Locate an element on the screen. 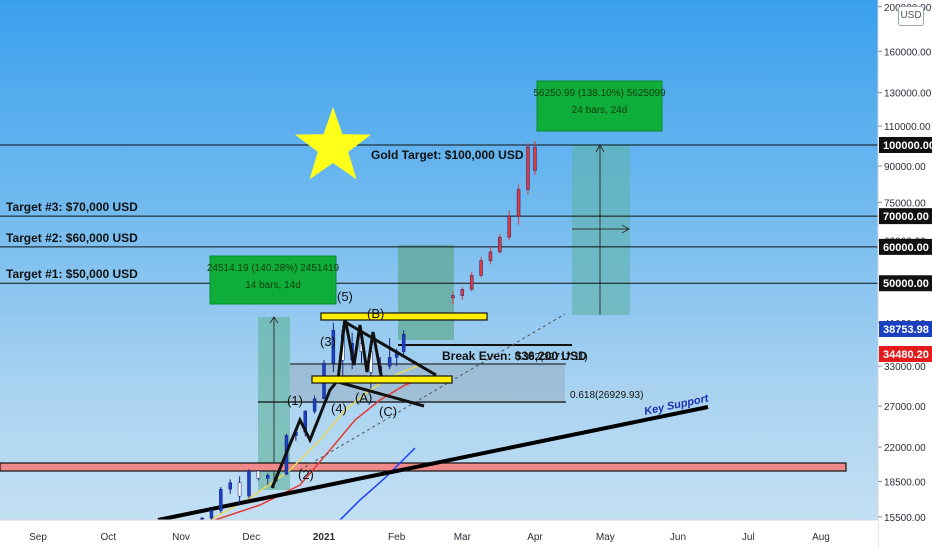 The height and width of the screenshot is (550, 932). fib-618-label: 0.618(26929.93) is located at coordinates (606, 395).